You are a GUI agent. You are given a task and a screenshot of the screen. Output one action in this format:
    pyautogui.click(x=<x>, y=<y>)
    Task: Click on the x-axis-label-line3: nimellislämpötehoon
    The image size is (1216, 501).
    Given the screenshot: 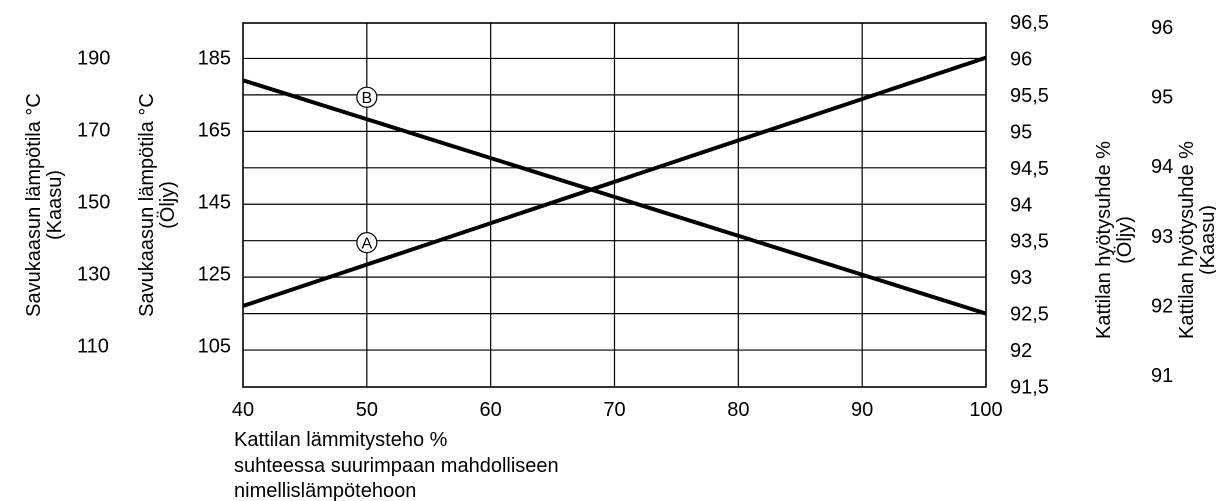 What is the action you would take?
    pyautogui.click(x=325, y=490)
    